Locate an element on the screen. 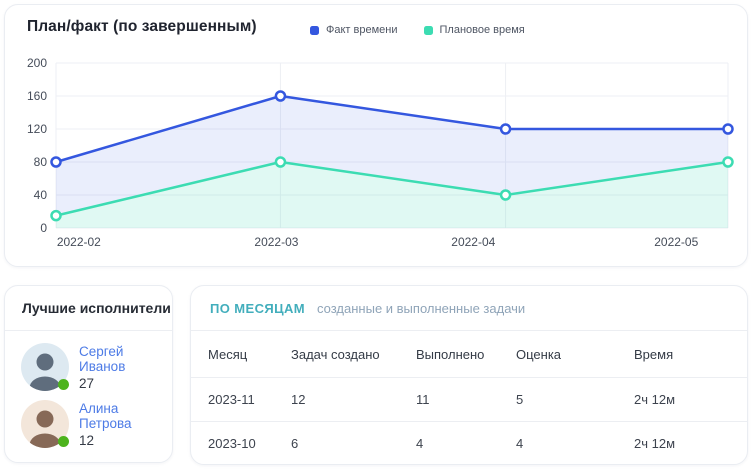  cell-estimate: 5 is located at coordinates (520, 399).